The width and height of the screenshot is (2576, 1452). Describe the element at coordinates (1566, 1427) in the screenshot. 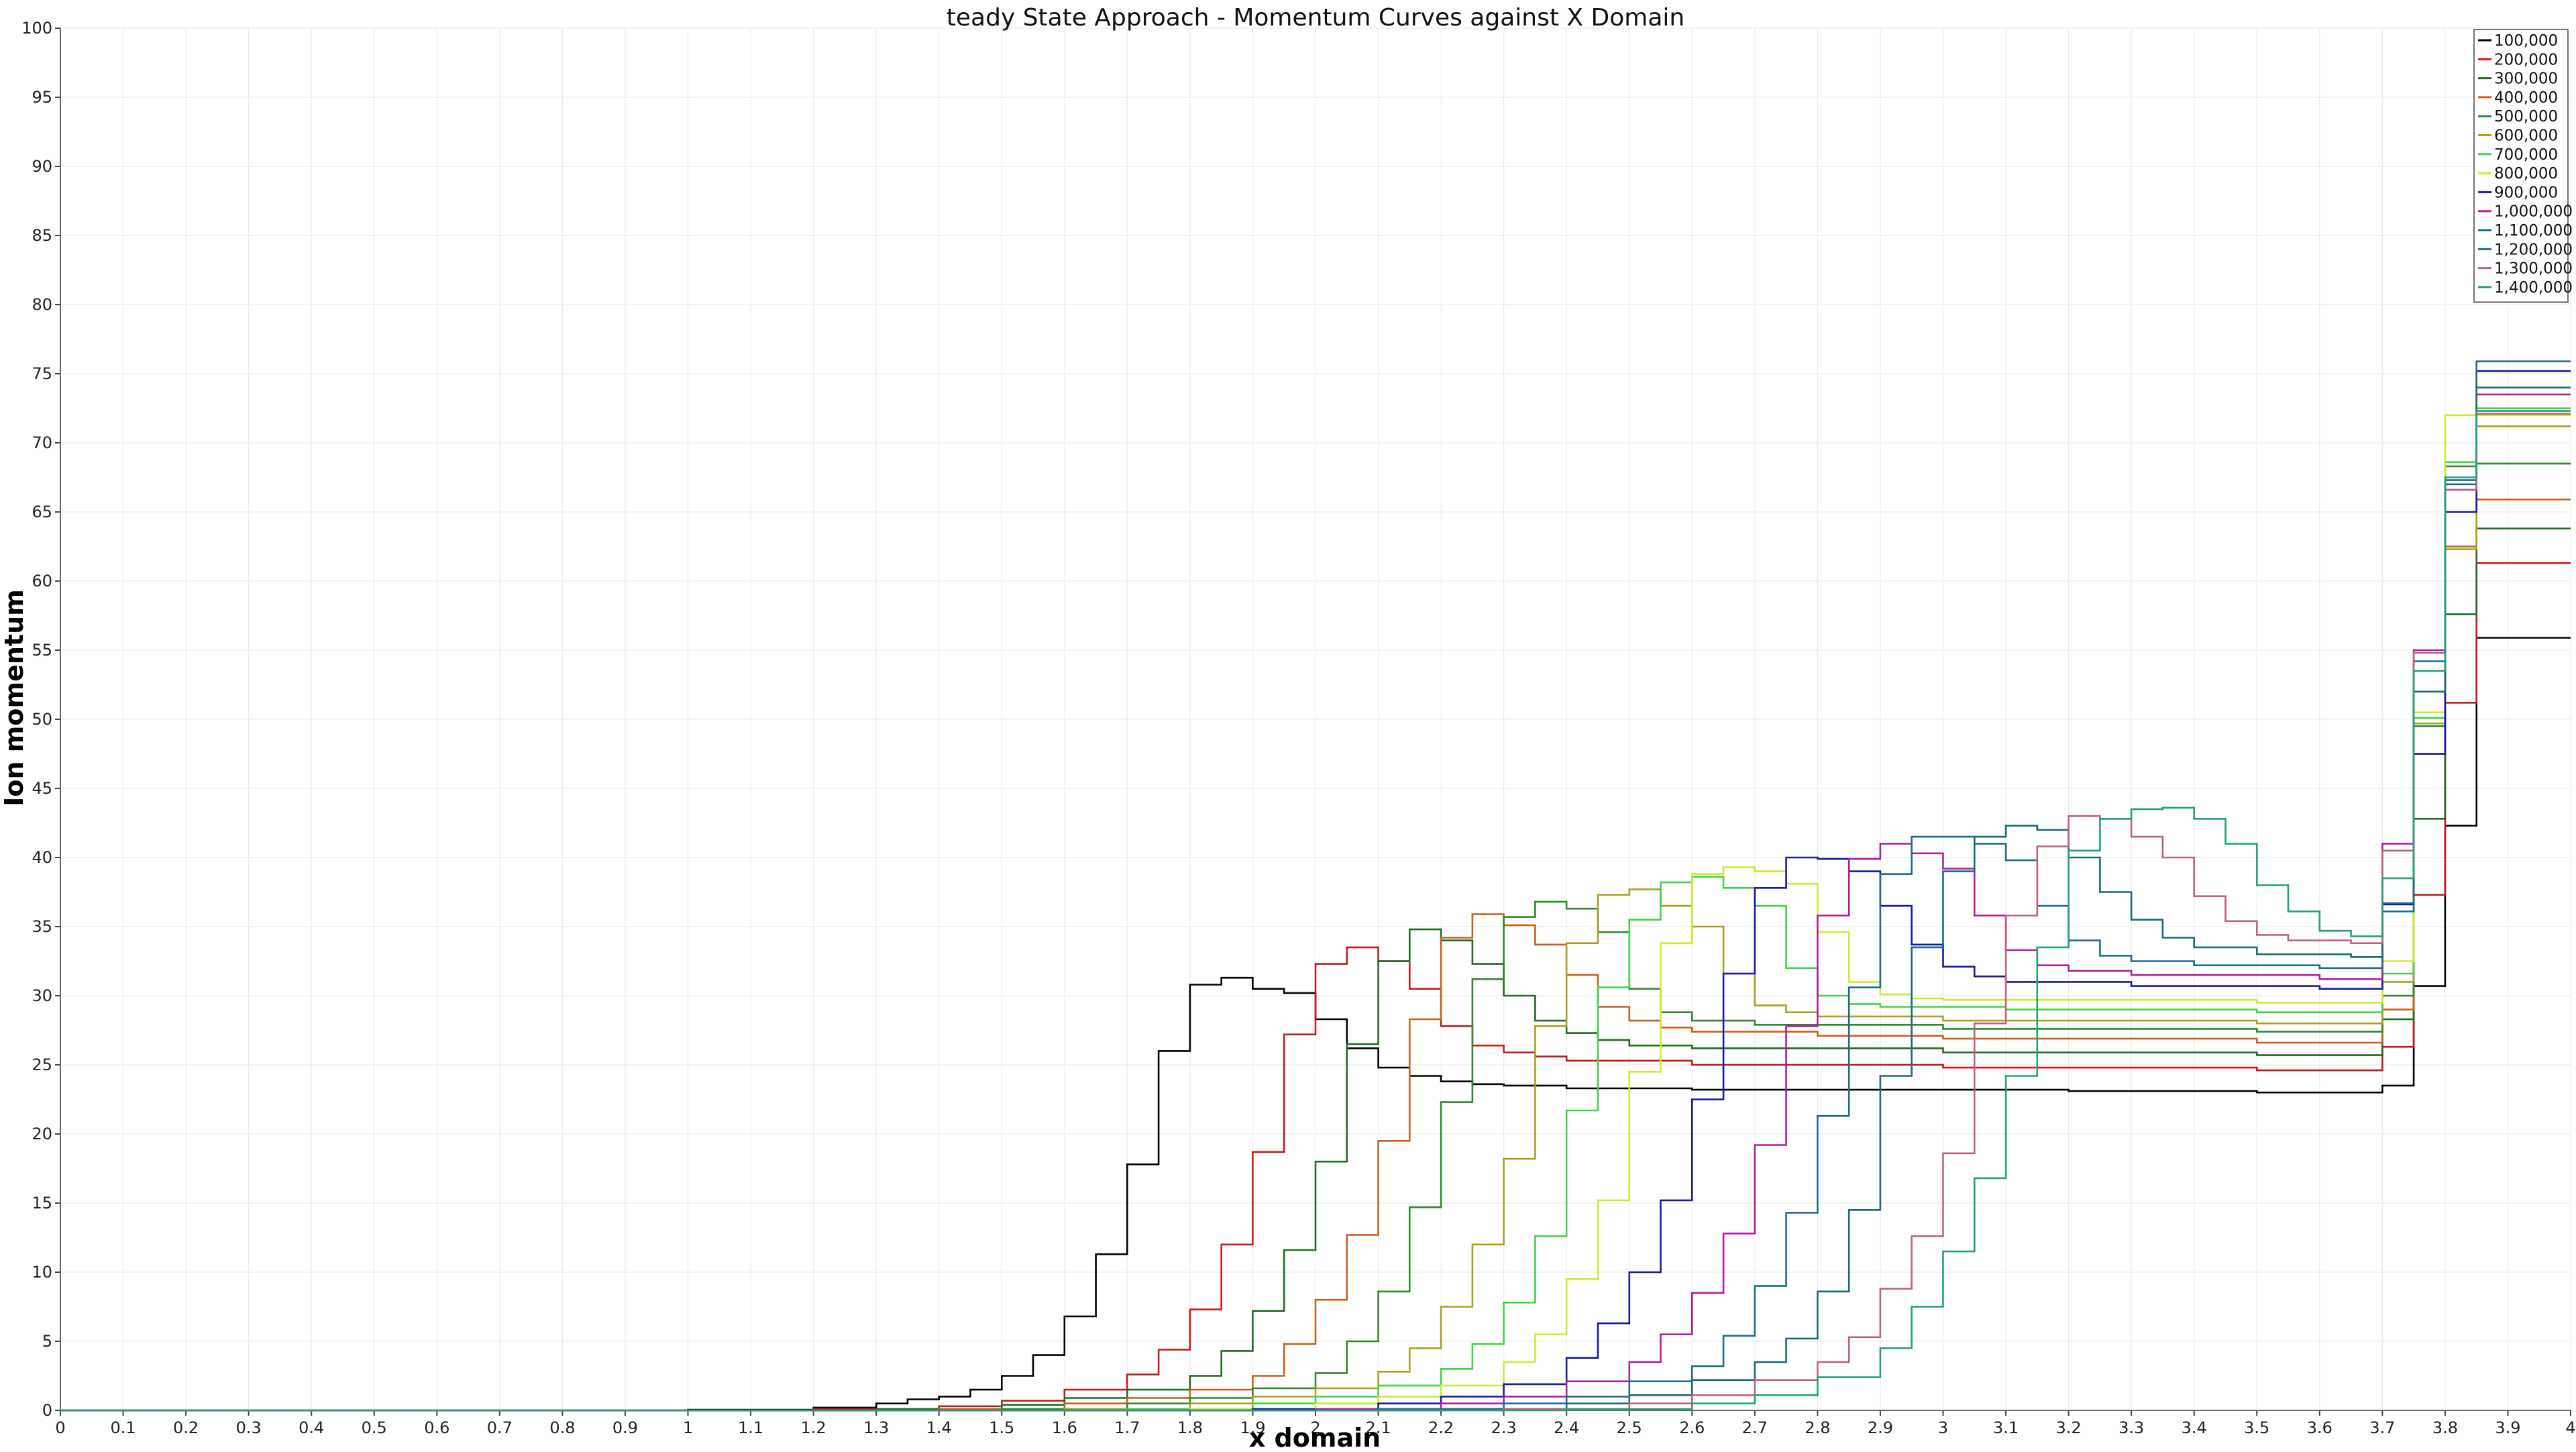

I see `x-tick-label: 2.4` at that location.